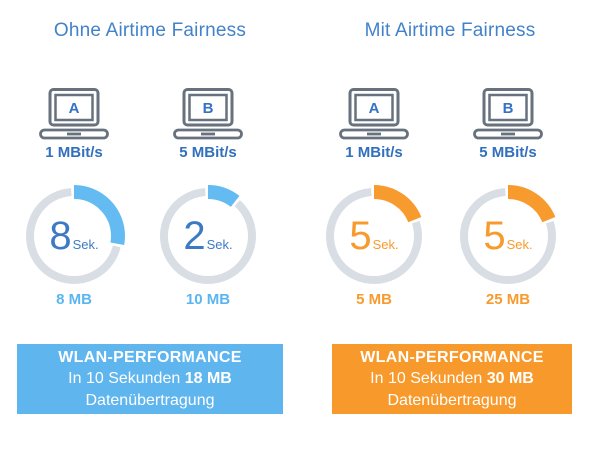 The image size is (600, 450). Describe the element at coordinates (450, 30) in the screenshot. I see `panel-title: Mit Airtime Fairness` at that location.